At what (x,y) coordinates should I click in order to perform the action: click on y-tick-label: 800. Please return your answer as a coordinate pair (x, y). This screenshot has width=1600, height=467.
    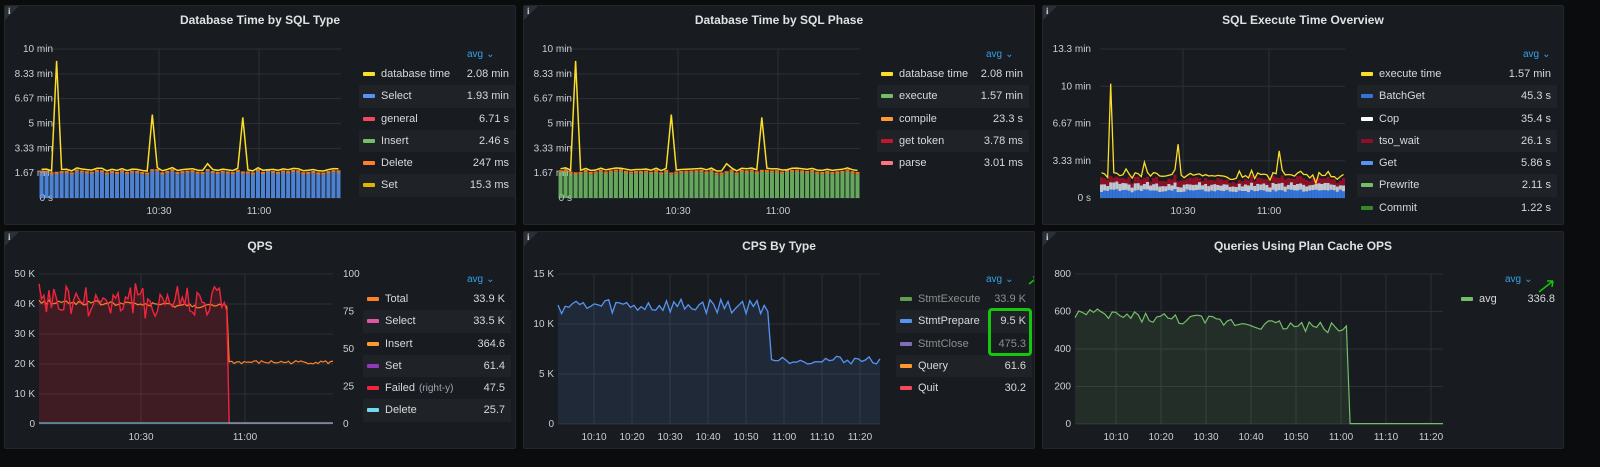
    Looking at the image, I should click on (1062, 274).